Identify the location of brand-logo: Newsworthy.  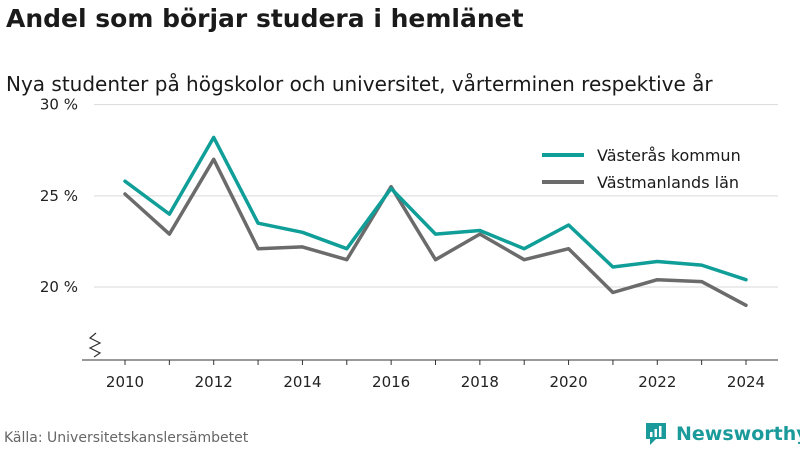
(722, 434).